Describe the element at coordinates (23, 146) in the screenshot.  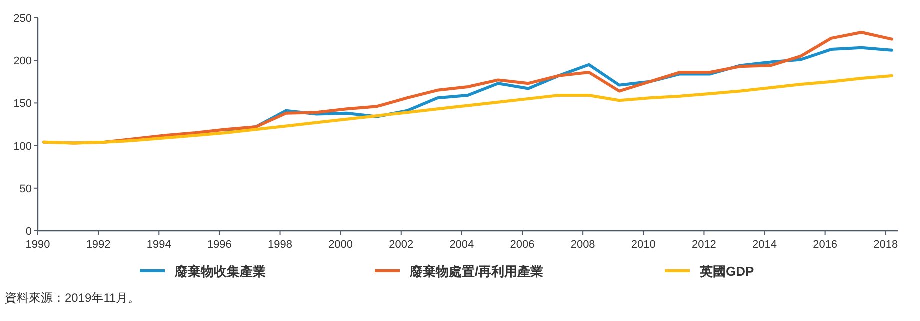
I see `y-tick-label: 100` at that location.